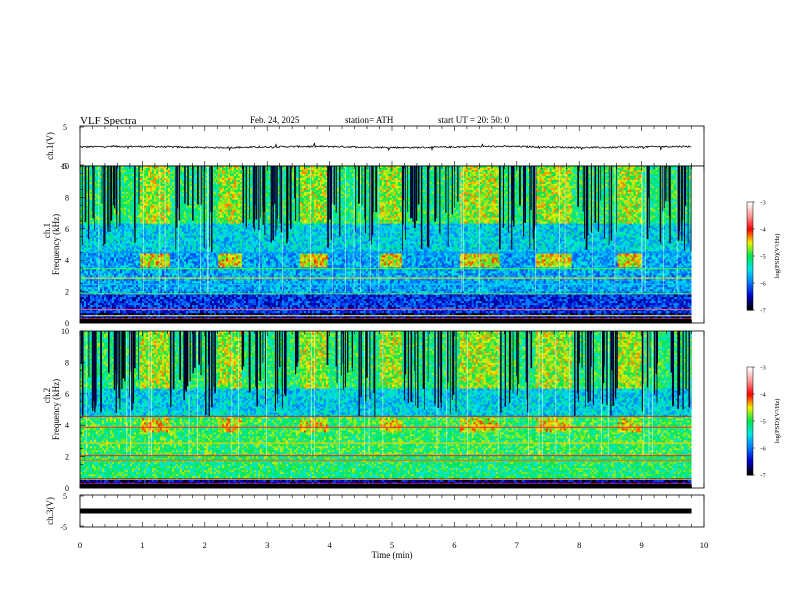 Image resolution: width=792 pixels, height=612 pixels. What do you see at coordinates (517, 545) in the screenshot?
I see `x-tick-label: 7` at bounding box center [517, 545].